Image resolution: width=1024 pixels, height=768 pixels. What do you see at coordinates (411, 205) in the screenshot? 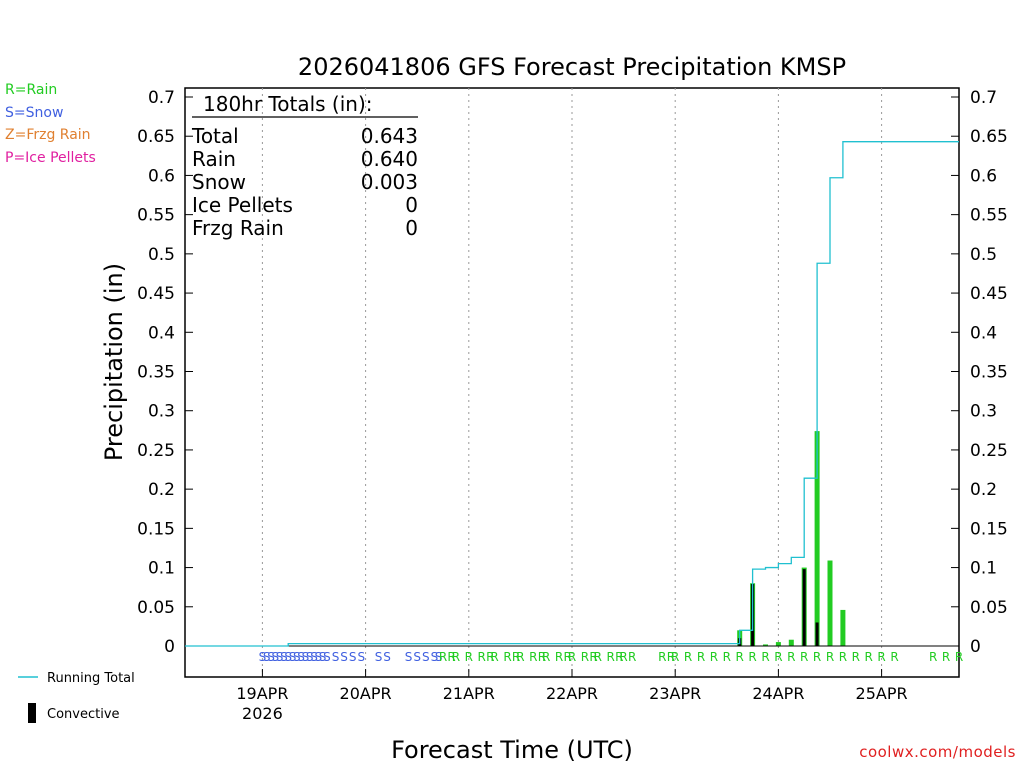
I see `totals-row-value: 0` at bounding box center [411, 205].